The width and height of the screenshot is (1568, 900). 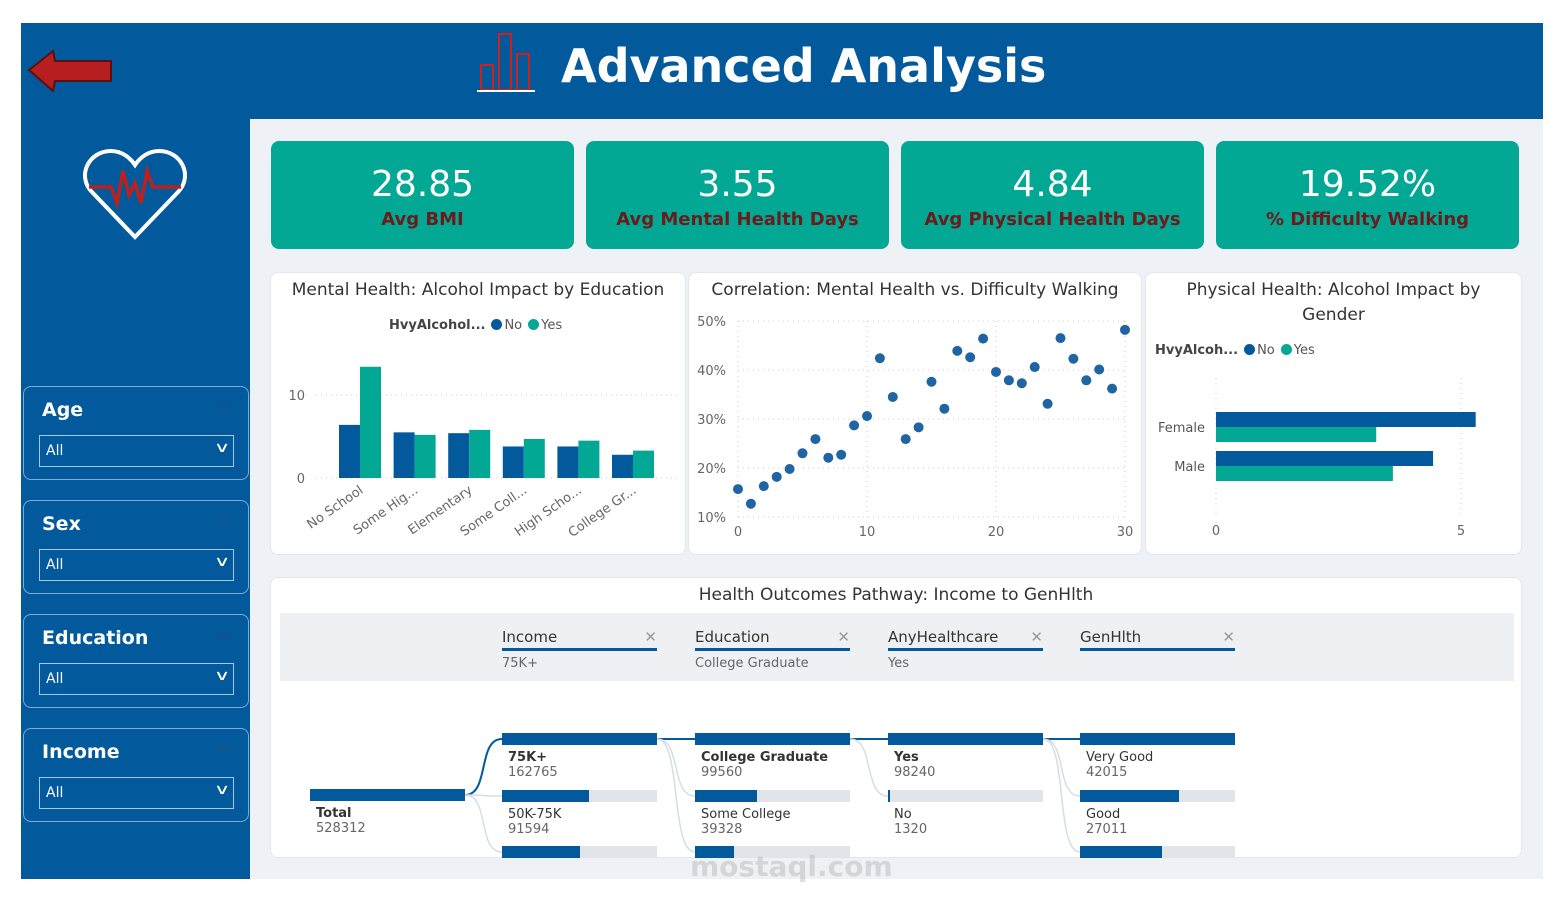 What do you see at coordinates (530, 637) in the screenshot?
I see `level-field: Income` at bounding box center [530, 637].